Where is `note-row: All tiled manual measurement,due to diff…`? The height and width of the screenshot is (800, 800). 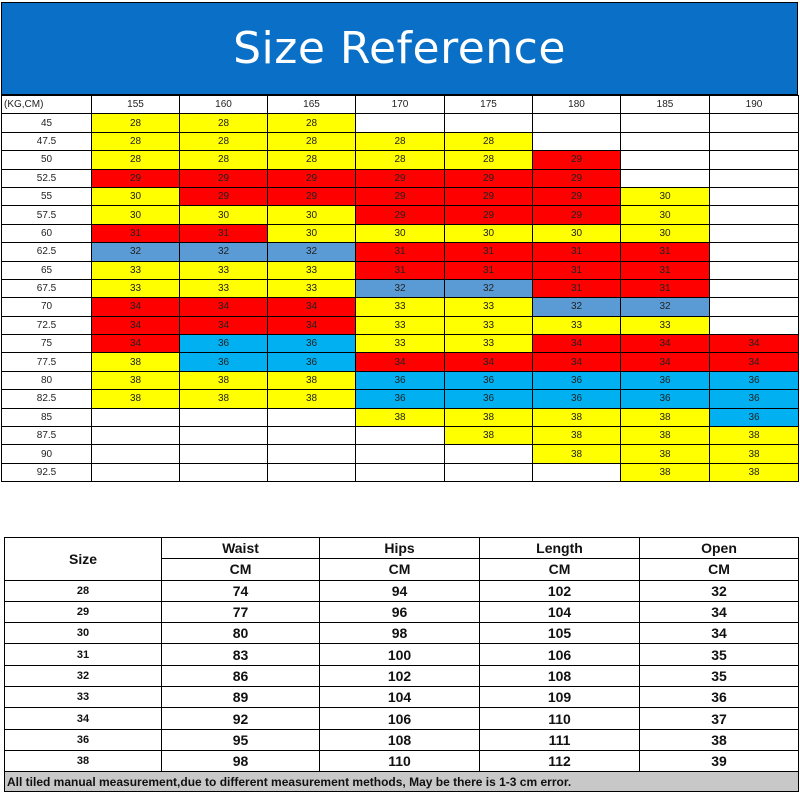
note-row: All tiled manual measurement,due to diff… is located at coordinates (401, 782).